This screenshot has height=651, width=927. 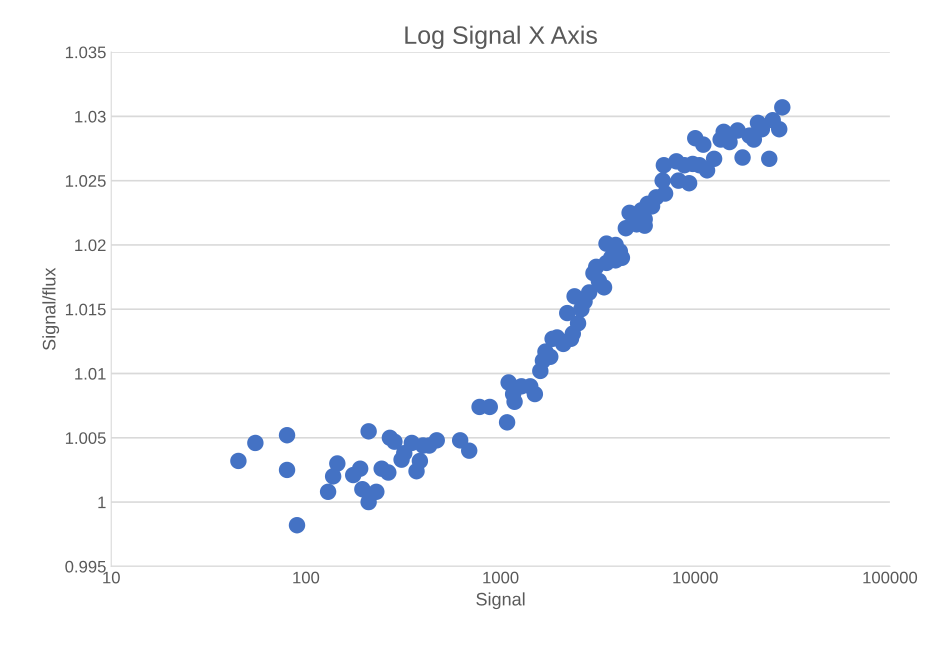 What do you see at coordinates (51, 309) in the screenshot?
I see `y-axis-title: Signal/flux` at bounding box center [51, 309].